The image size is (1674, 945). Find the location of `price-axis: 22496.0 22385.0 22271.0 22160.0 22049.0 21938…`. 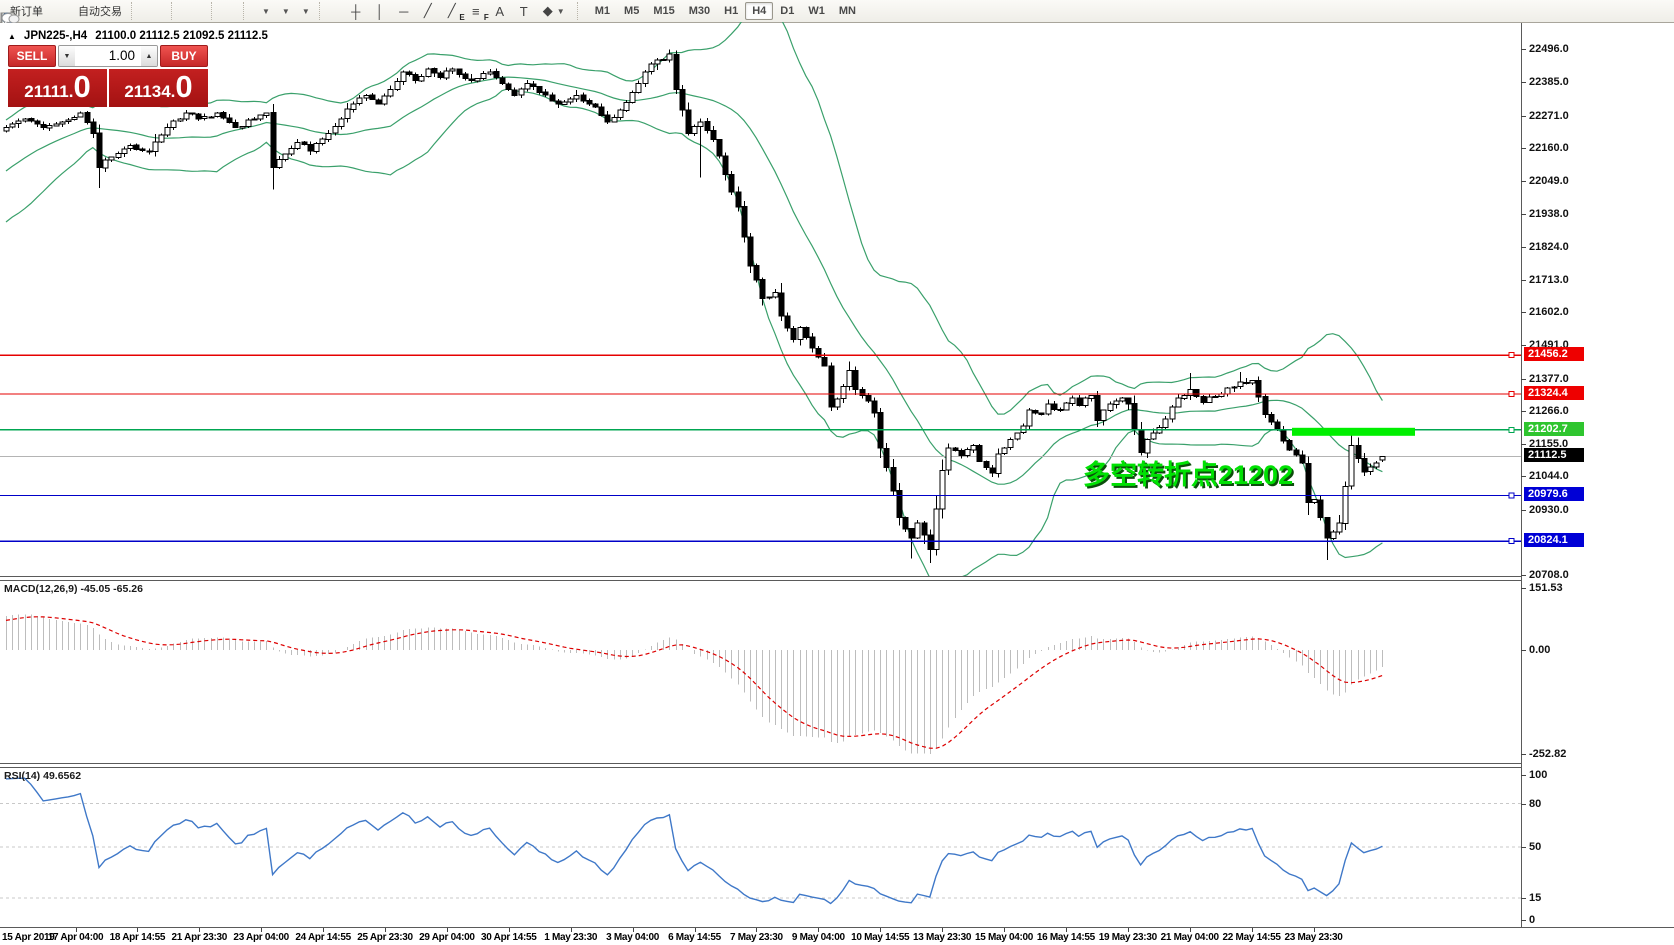

price-axis: 22496.0 22385.0 22271.0 22160.0 22049.0 21938… is located at coordinates (1597, 475).